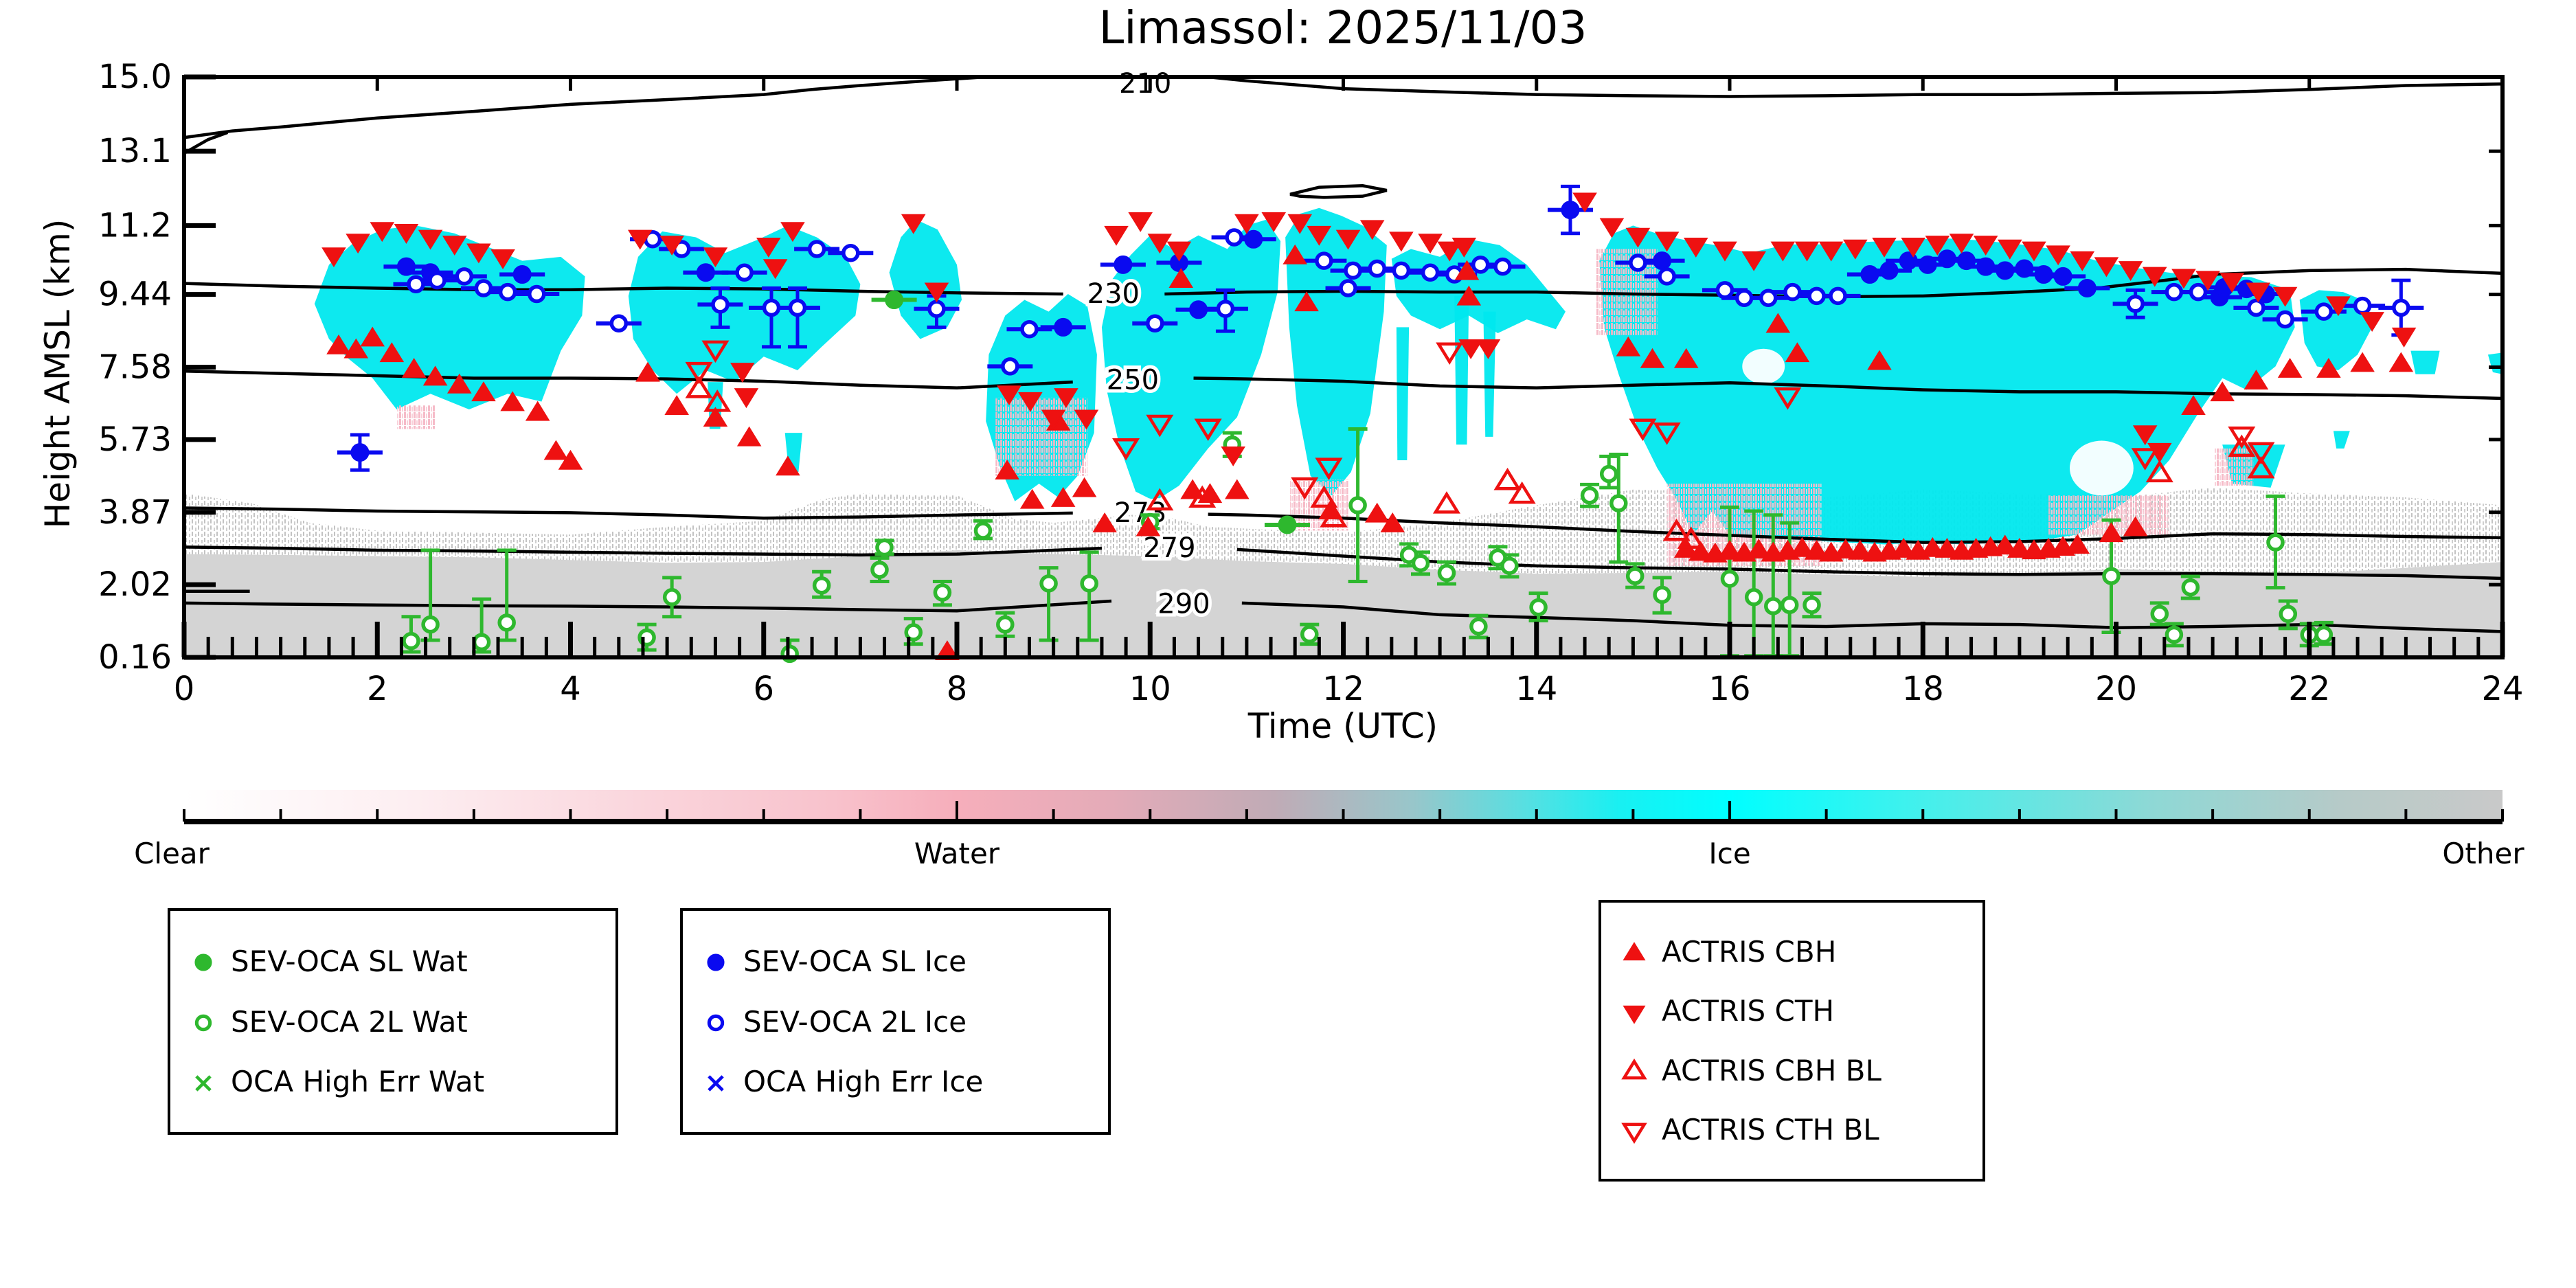 The width and height of the screenshot is (2576, 1288). I want to click on svg-text: 13.1, so click(135, 151).